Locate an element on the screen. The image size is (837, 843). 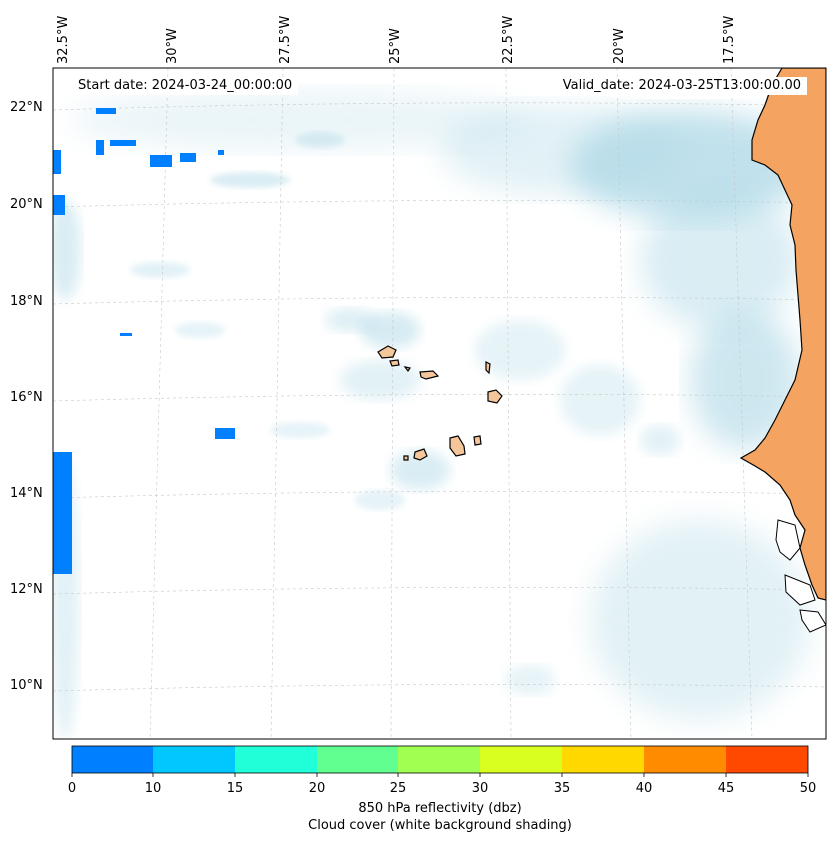
lat-label: 10°N is located at coordinates (26, 685).